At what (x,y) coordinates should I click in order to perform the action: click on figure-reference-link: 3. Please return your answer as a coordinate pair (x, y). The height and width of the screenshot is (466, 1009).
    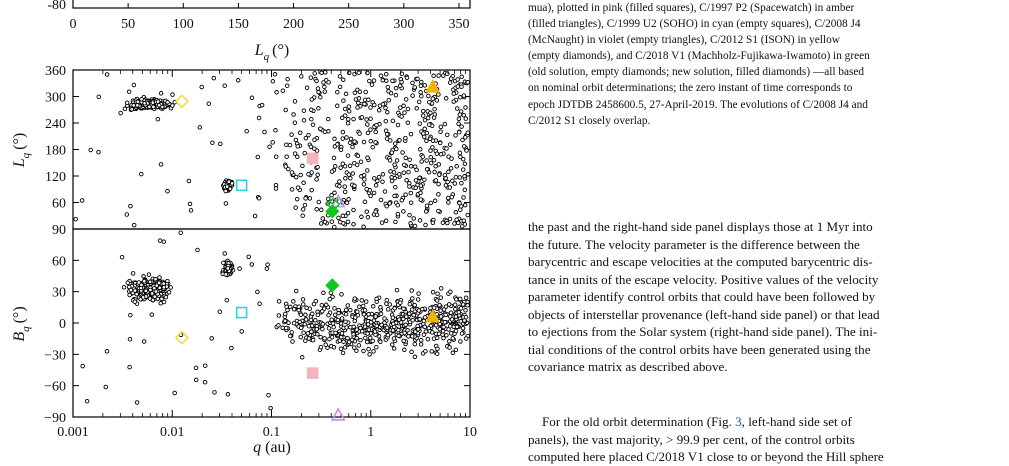
    Looking at the image, I should click on (738, 421).